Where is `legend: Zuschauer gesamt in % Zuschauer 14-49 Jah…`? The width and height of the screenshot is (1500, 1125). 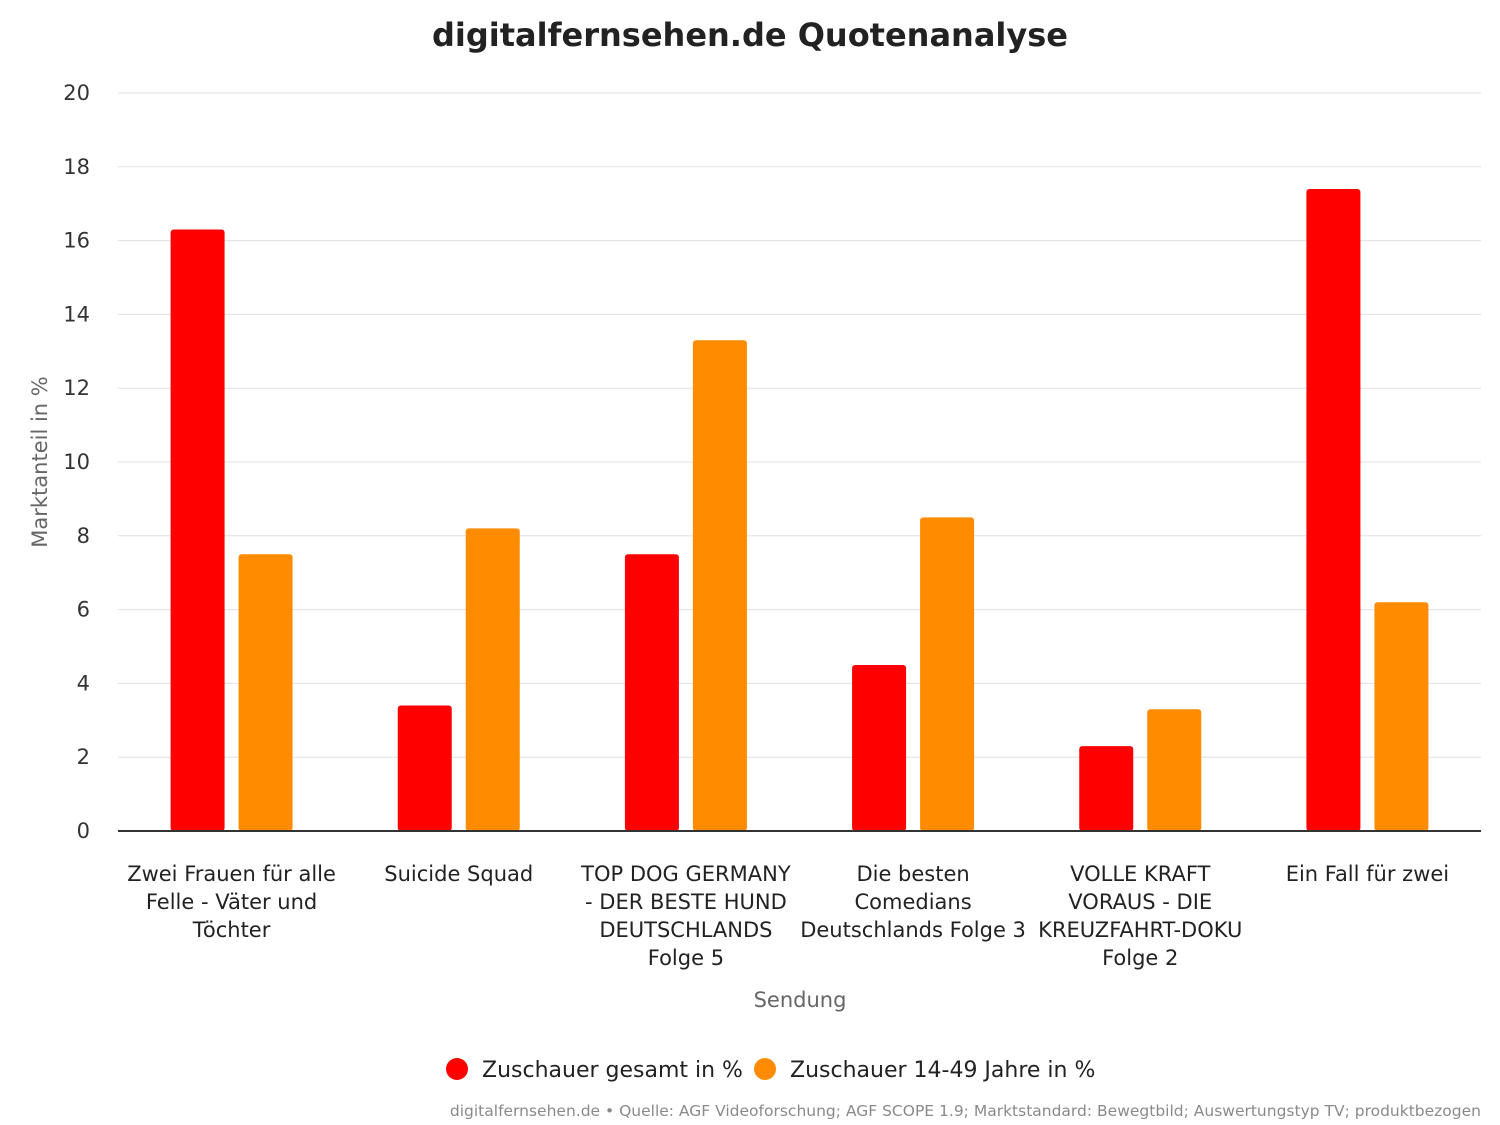 legend: Zuschauer gesamt in % Zuschauer 14-49 Jah… is located at coordinates (770, 1070).